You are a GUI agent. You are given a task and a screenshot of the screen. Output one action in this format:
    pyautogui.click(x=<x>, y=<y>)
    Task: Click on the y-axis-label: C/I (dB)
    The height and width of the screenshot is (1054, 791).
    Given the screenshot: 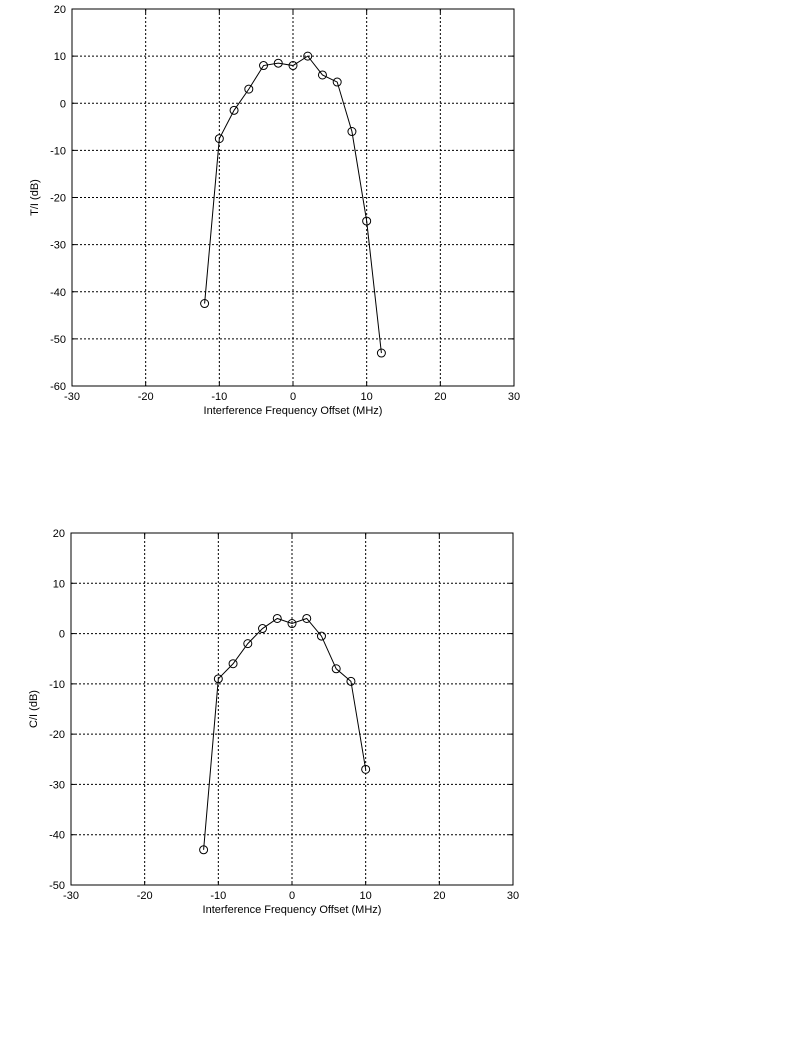 What is the action you would take?
    pyautogui.click(x=34, y=709)
    